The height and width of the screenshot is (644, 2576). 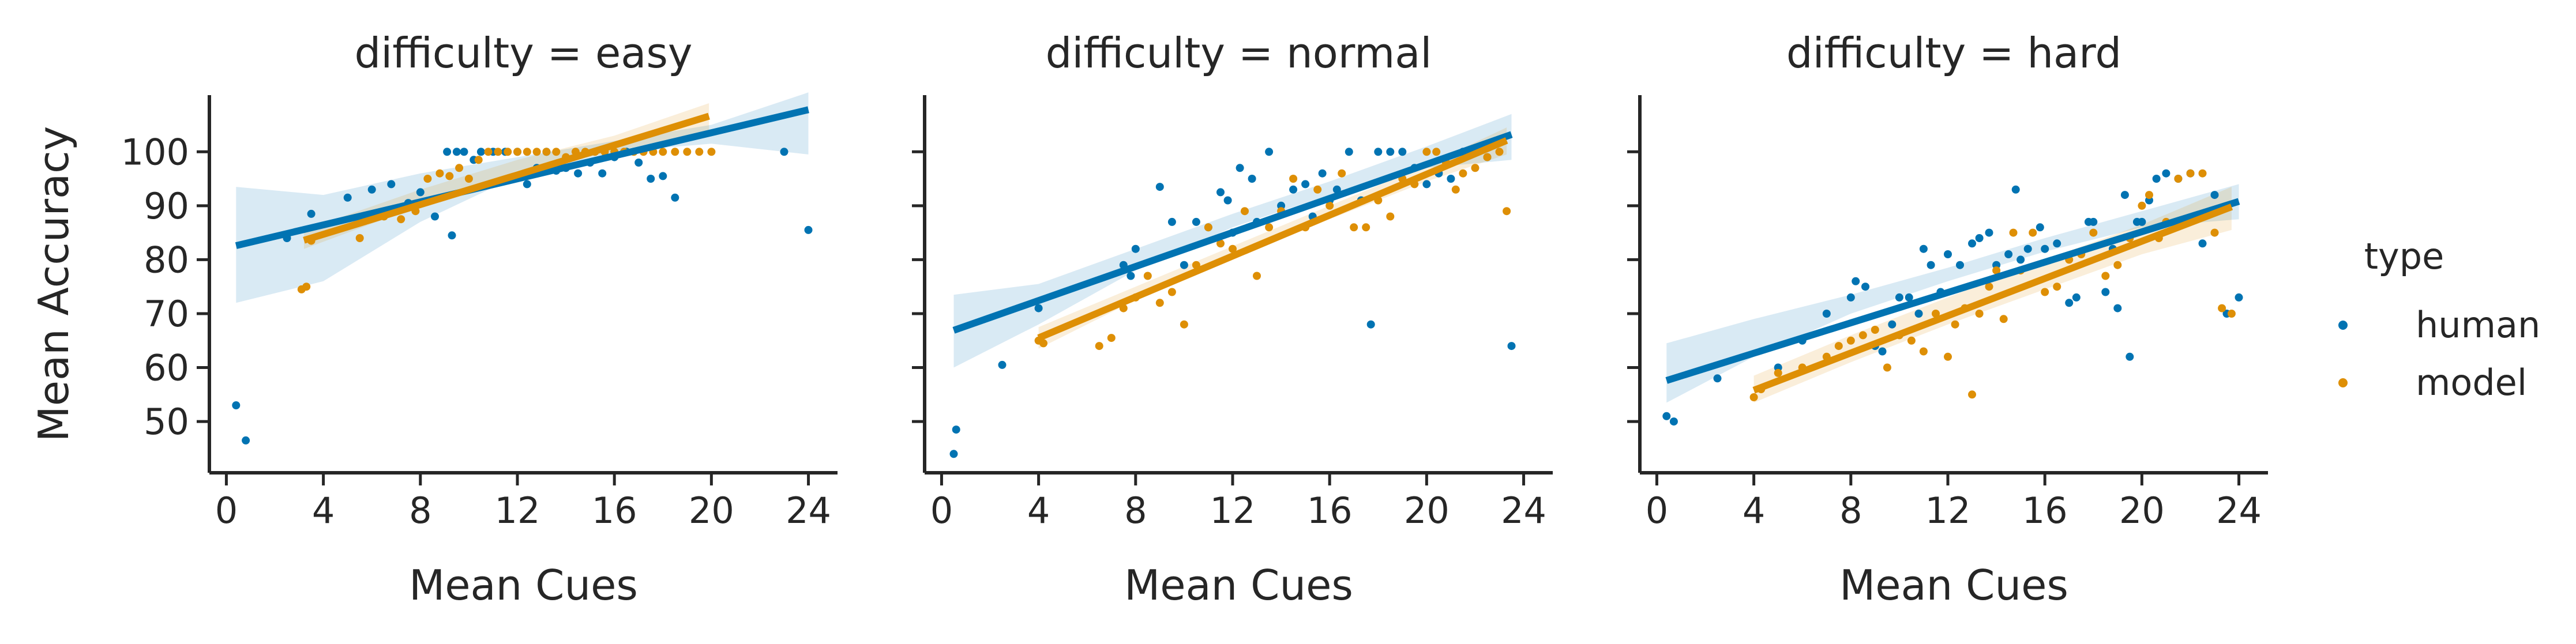 I want to click on legend-marker-model, so click(x=2343, y=382).